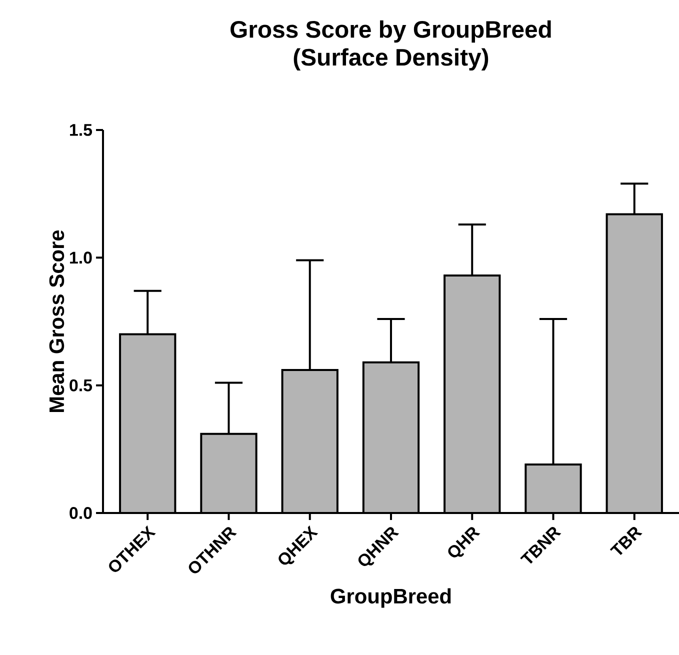 This screenshot has width=679, height=655. What do you see at coordinates (81, 513) in the screenshot?
I see `y-tick-label: 0.0` at bounding box center [81, 513].